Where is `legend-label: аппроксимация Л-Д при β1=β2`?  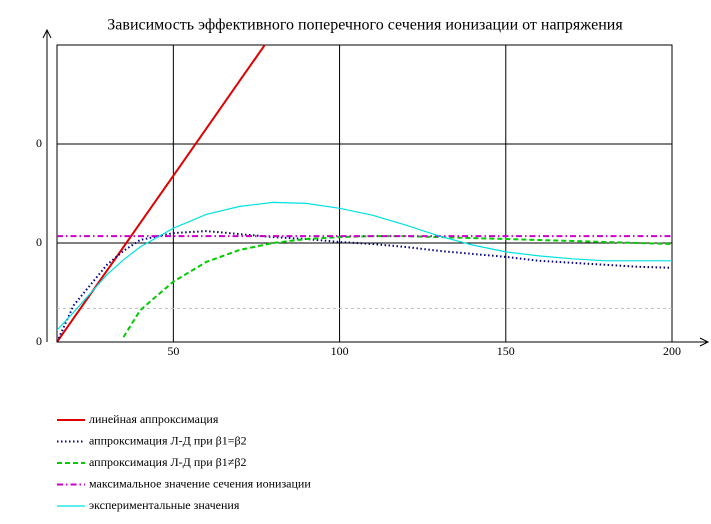
legend-label: аппроксимация Л-Д при β1=β2 is located at coordinates (168, 440).